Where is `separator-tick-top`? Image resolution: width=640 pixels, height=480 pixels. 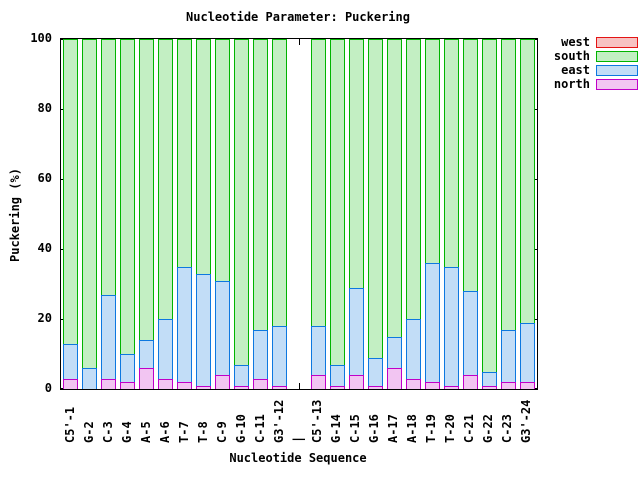
separator-tick-top is located at coordinates (299, 42).